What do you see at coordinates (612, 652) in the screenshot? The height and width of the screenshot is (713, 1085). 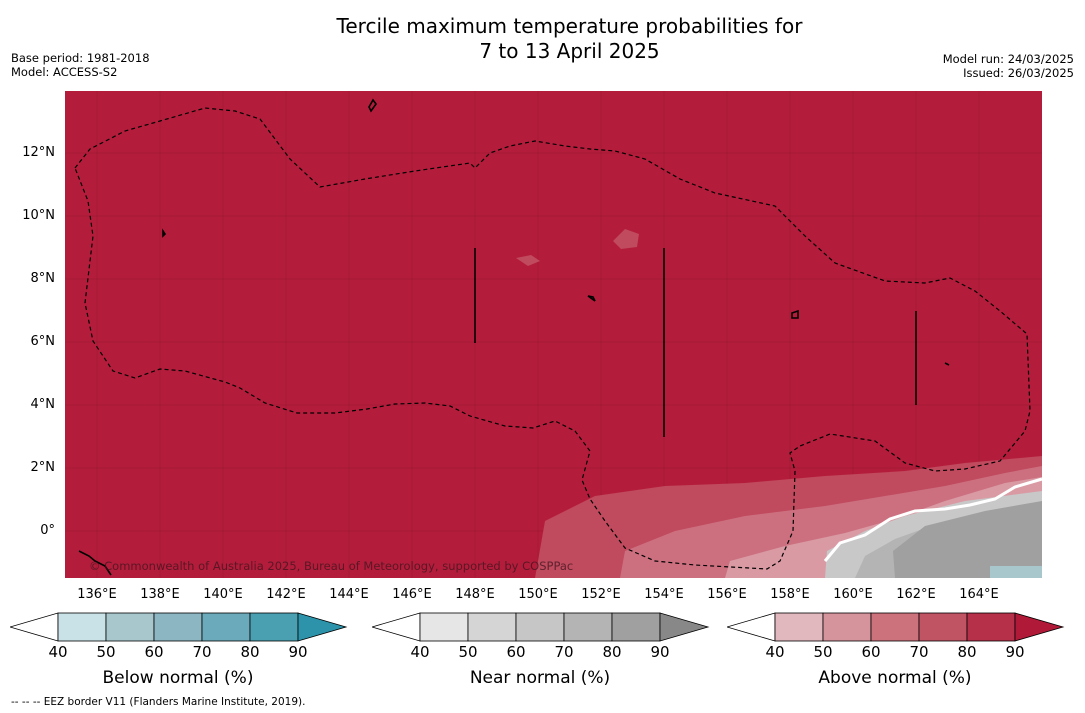 I see `cbar-near-tick-80: 80` at bounding box center [612, 652].